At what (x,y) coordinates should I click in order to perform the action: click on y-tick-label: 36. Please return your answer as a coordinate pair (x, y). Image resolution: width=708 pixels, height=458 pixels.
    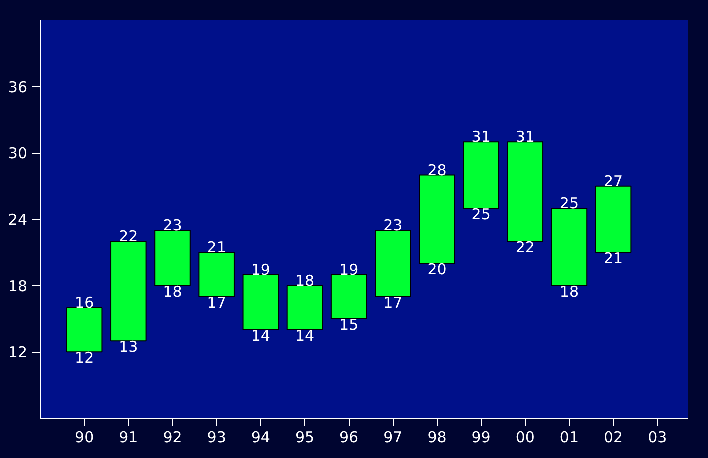
    Looking at the image, I should click on (18, 87).